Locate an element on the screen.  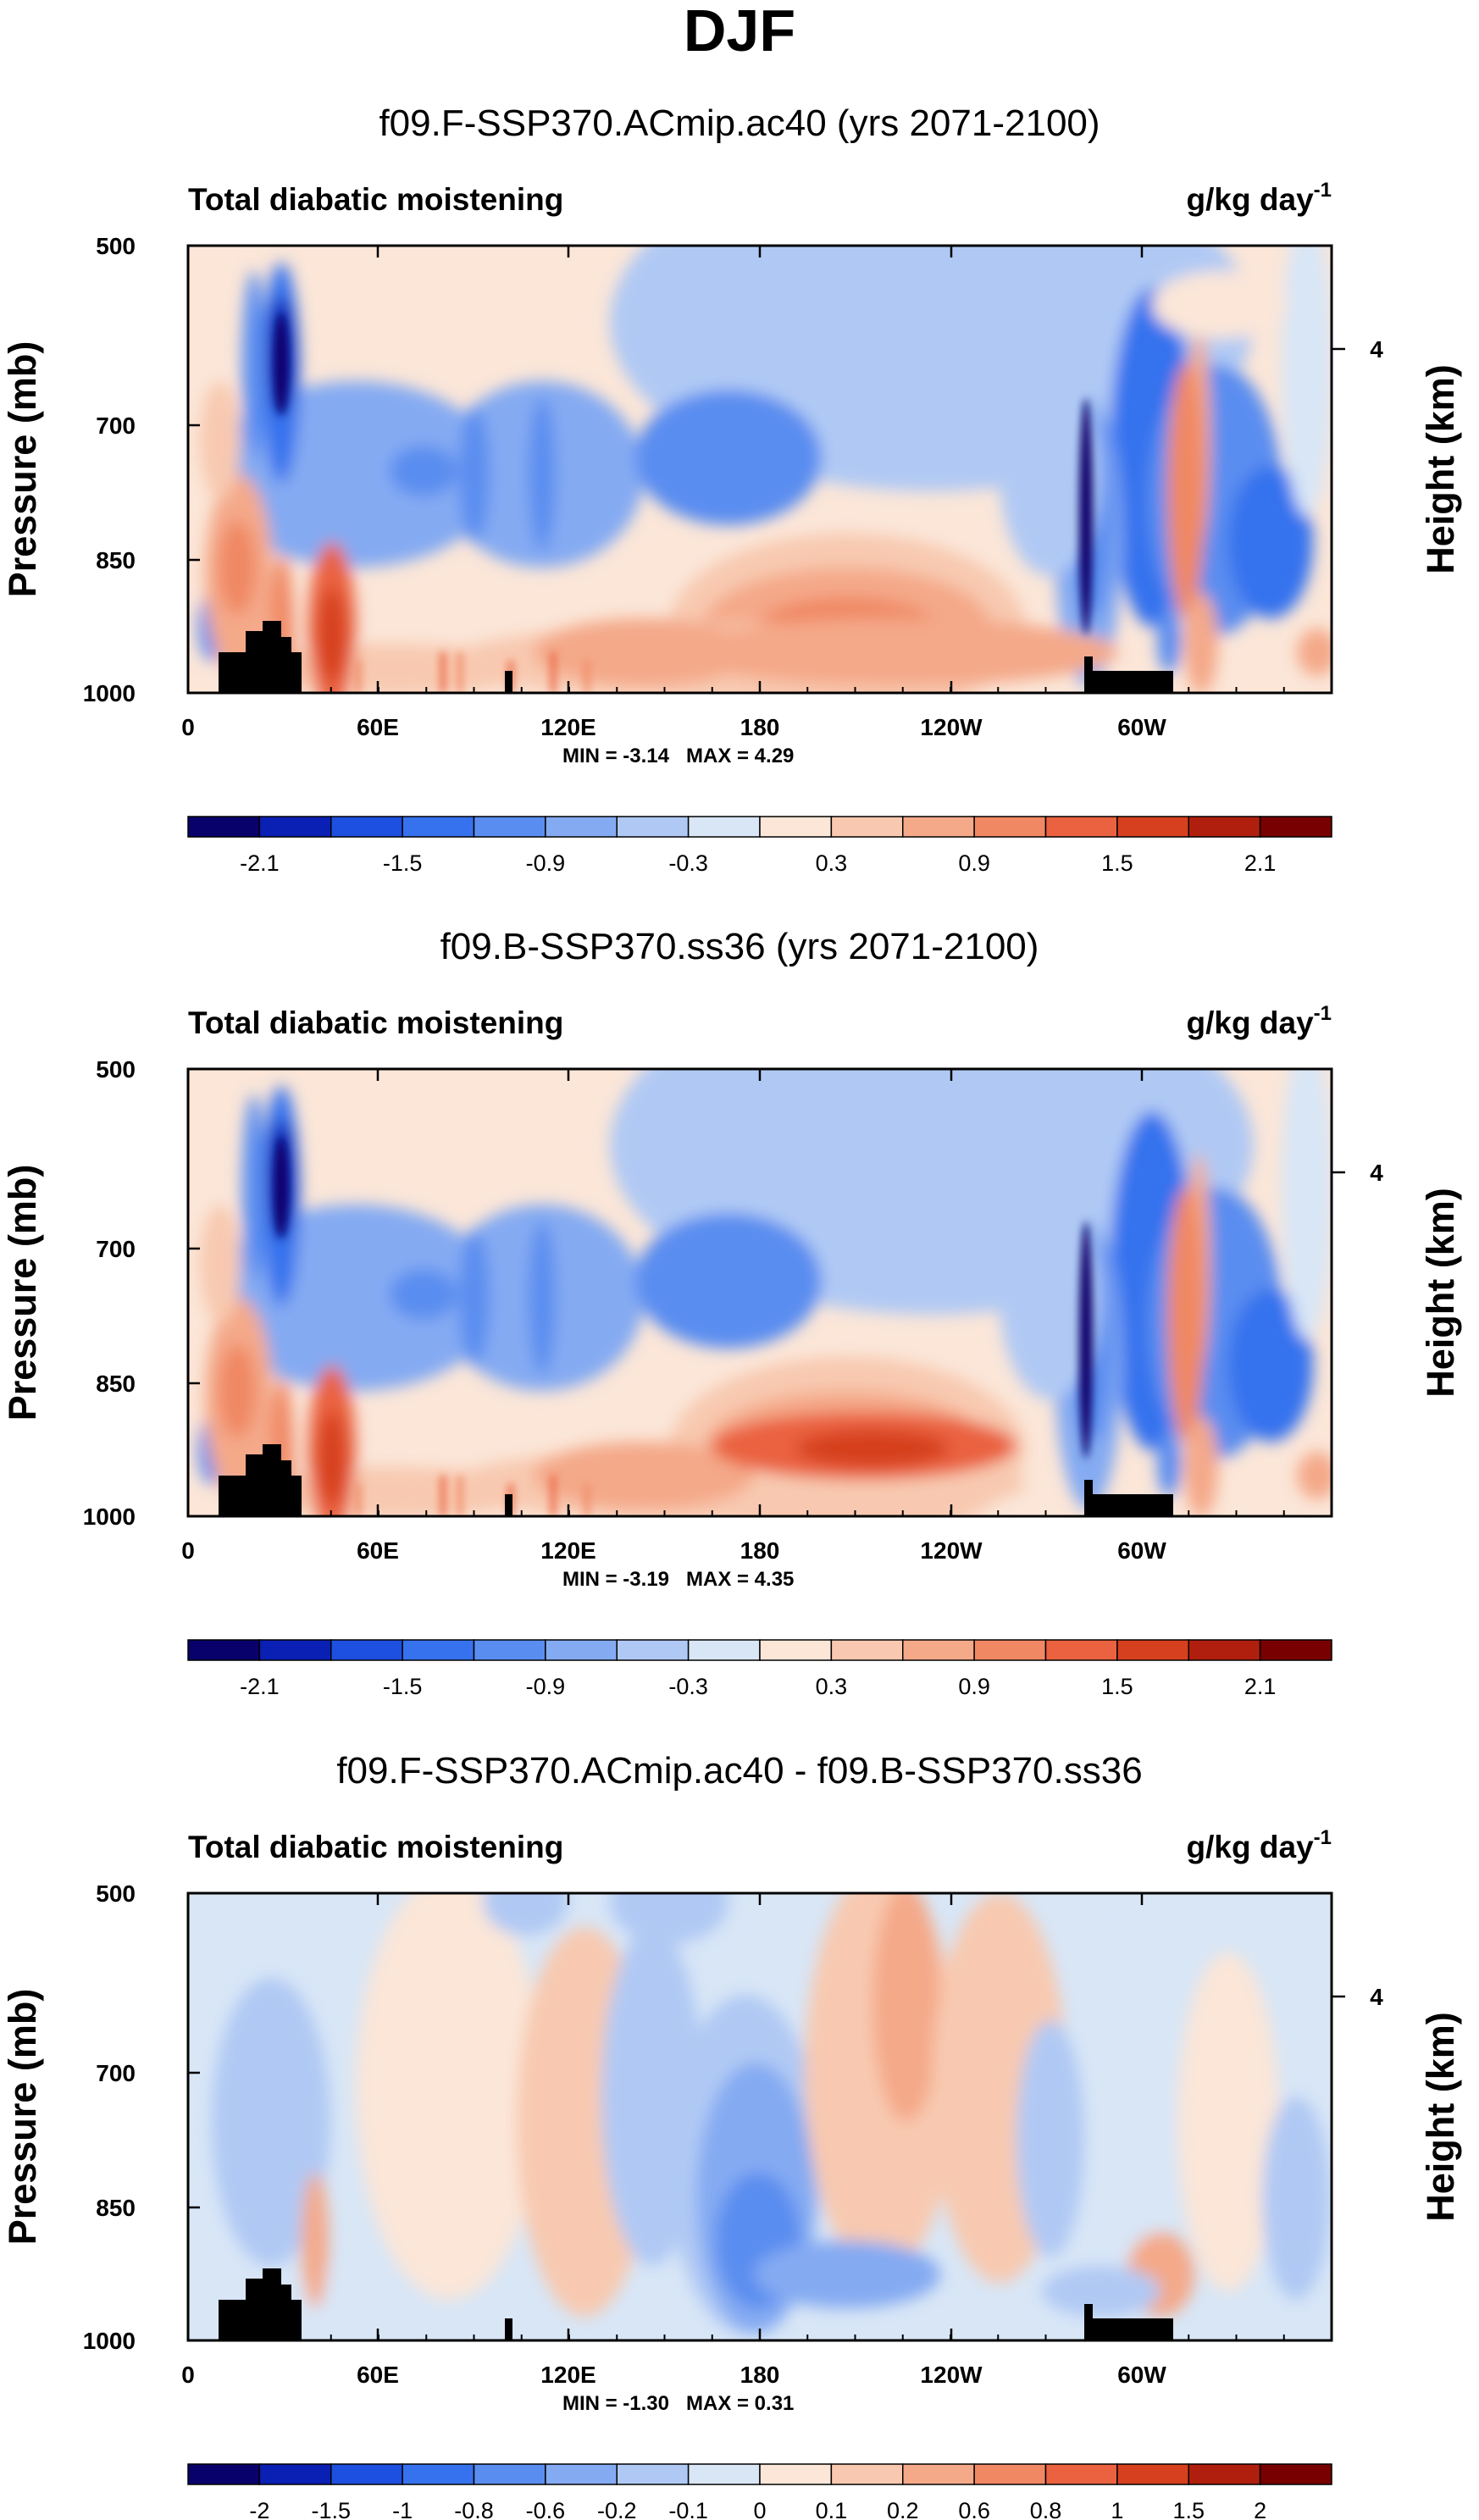
max-value: MAX = 0.31 is located at coordinates (740, 2403).